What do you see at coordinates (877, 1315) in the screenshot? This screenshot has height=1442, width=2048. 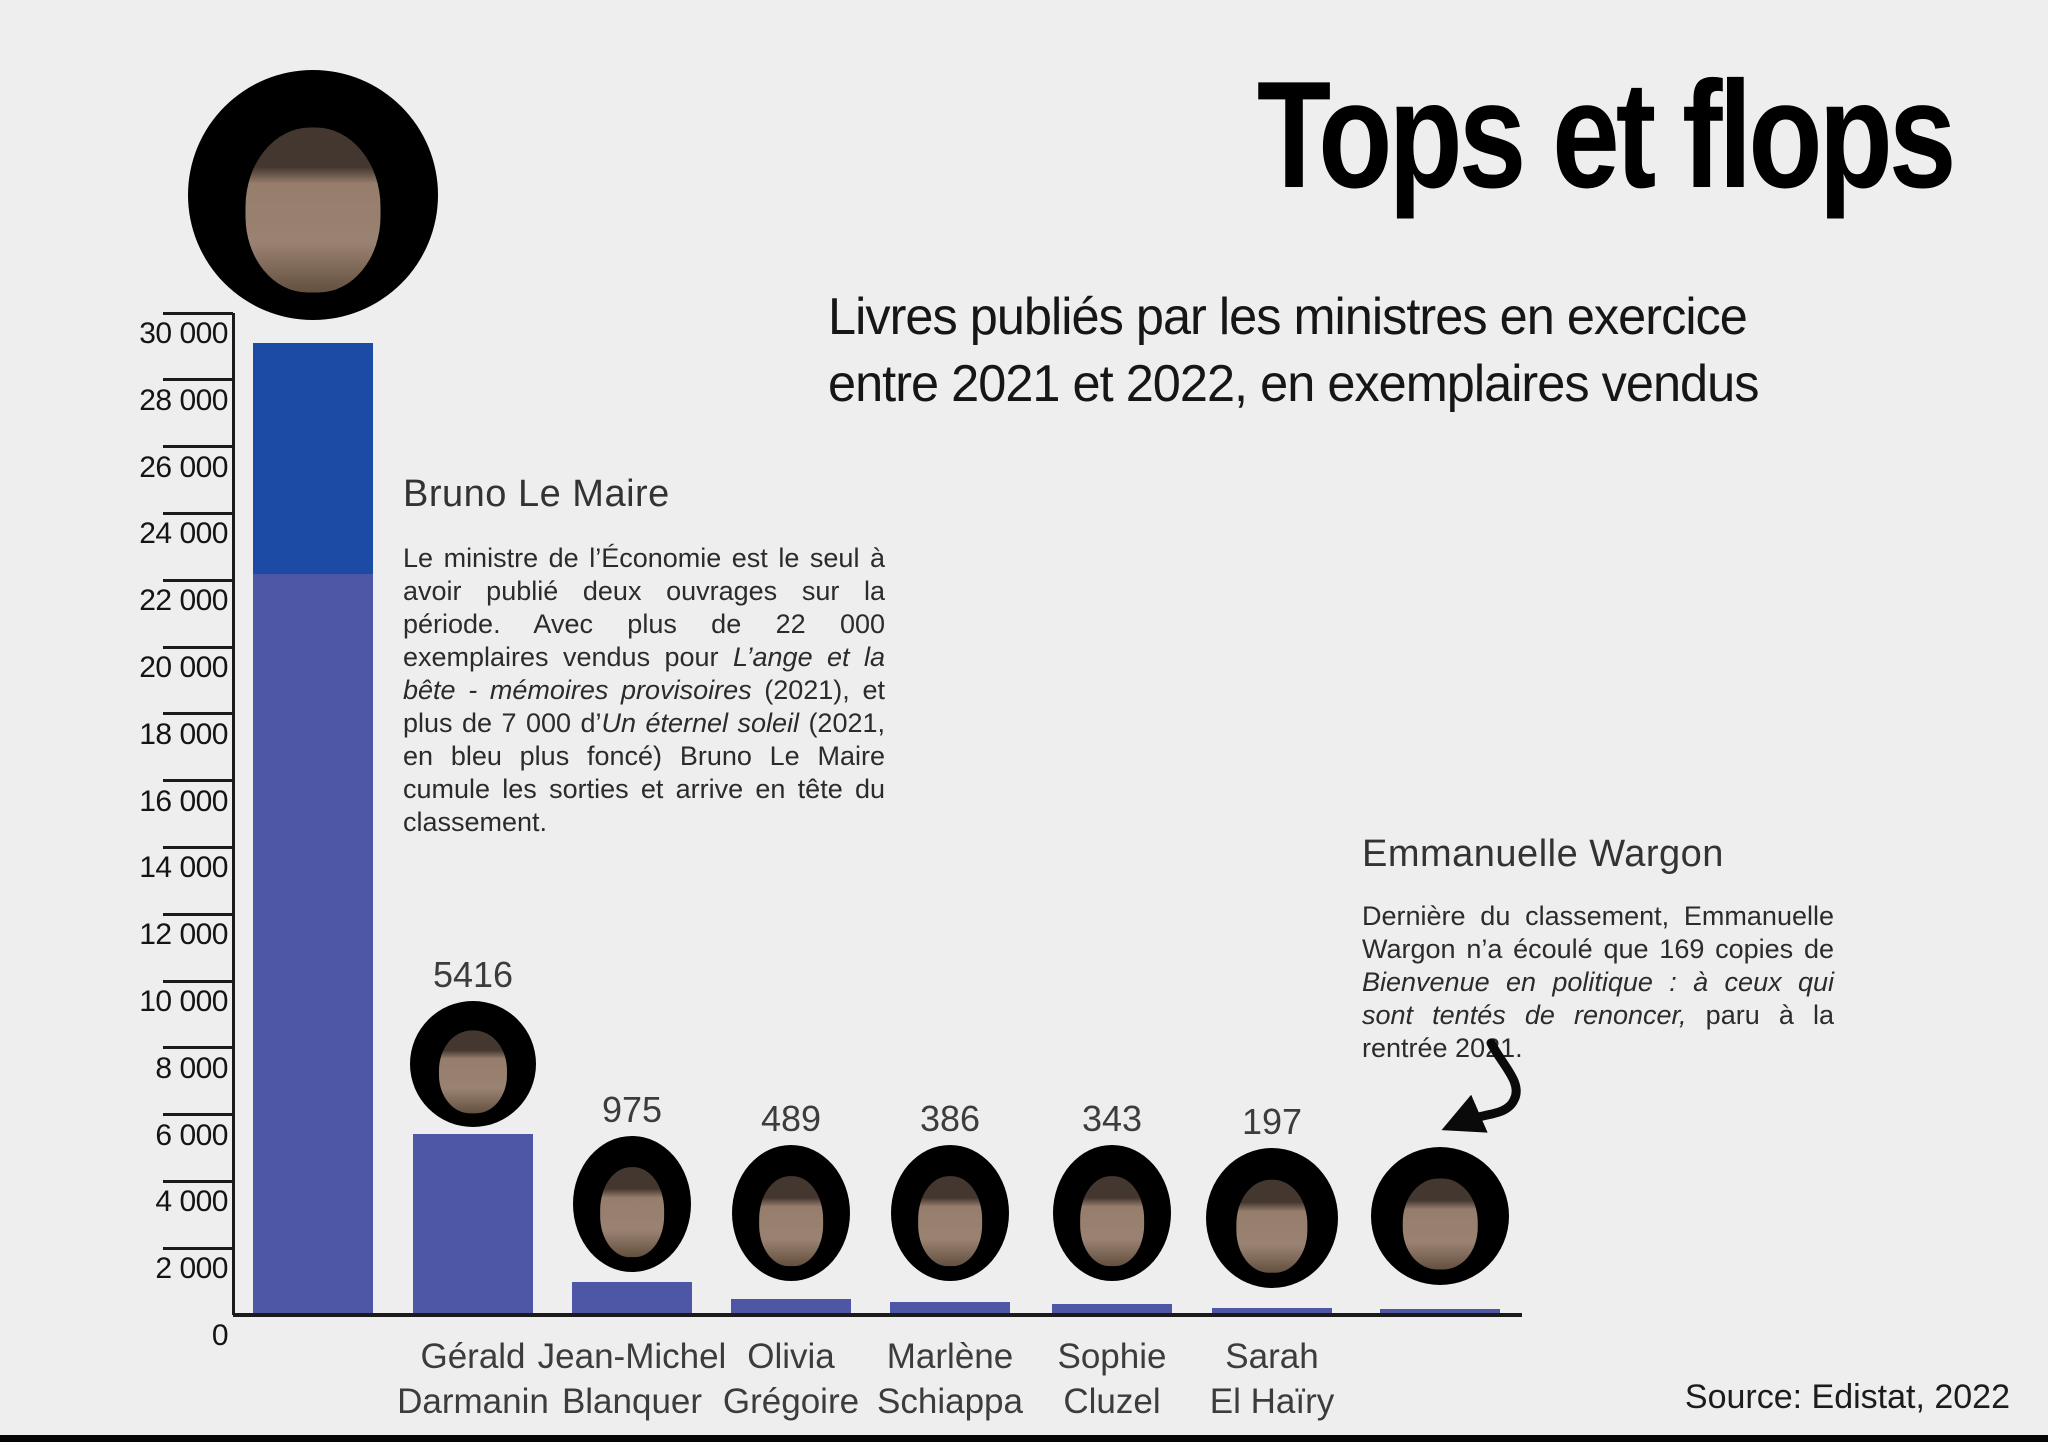 I see `x-axis` at bounding box center [877, 1315].